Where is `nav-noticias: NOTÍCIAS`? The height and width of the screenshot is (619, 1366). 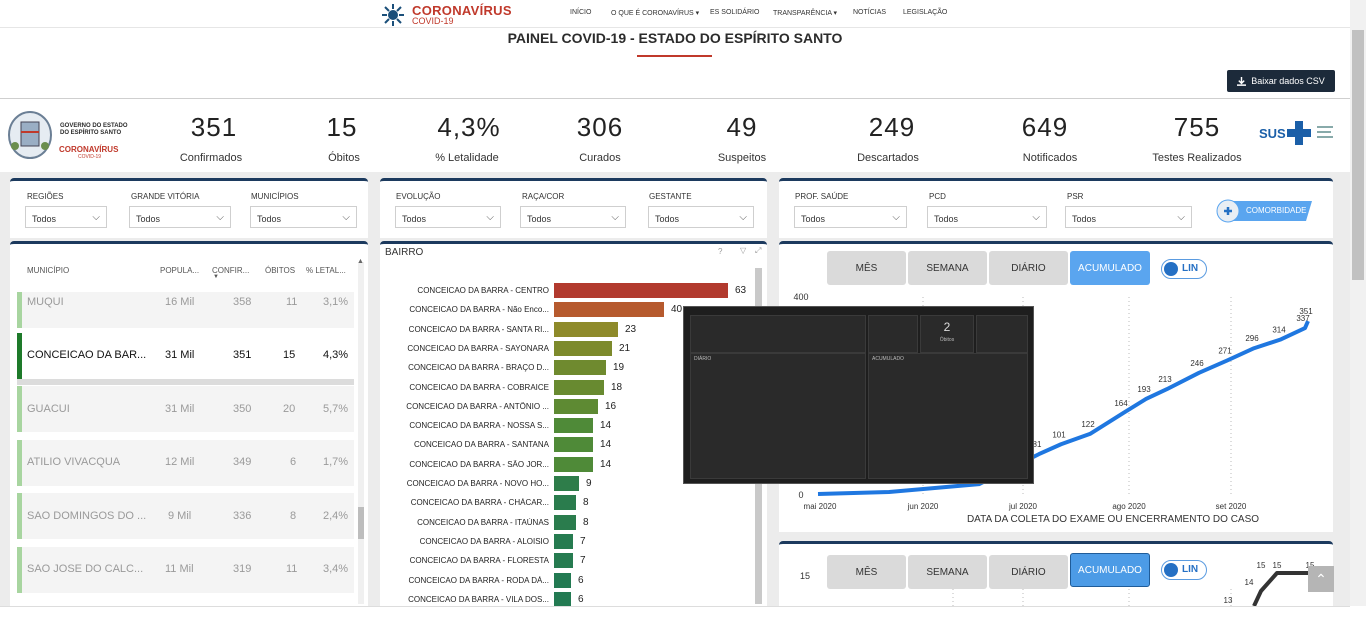
nav-noticias: NOTÍCIAS is located at coordinates (870, 12).